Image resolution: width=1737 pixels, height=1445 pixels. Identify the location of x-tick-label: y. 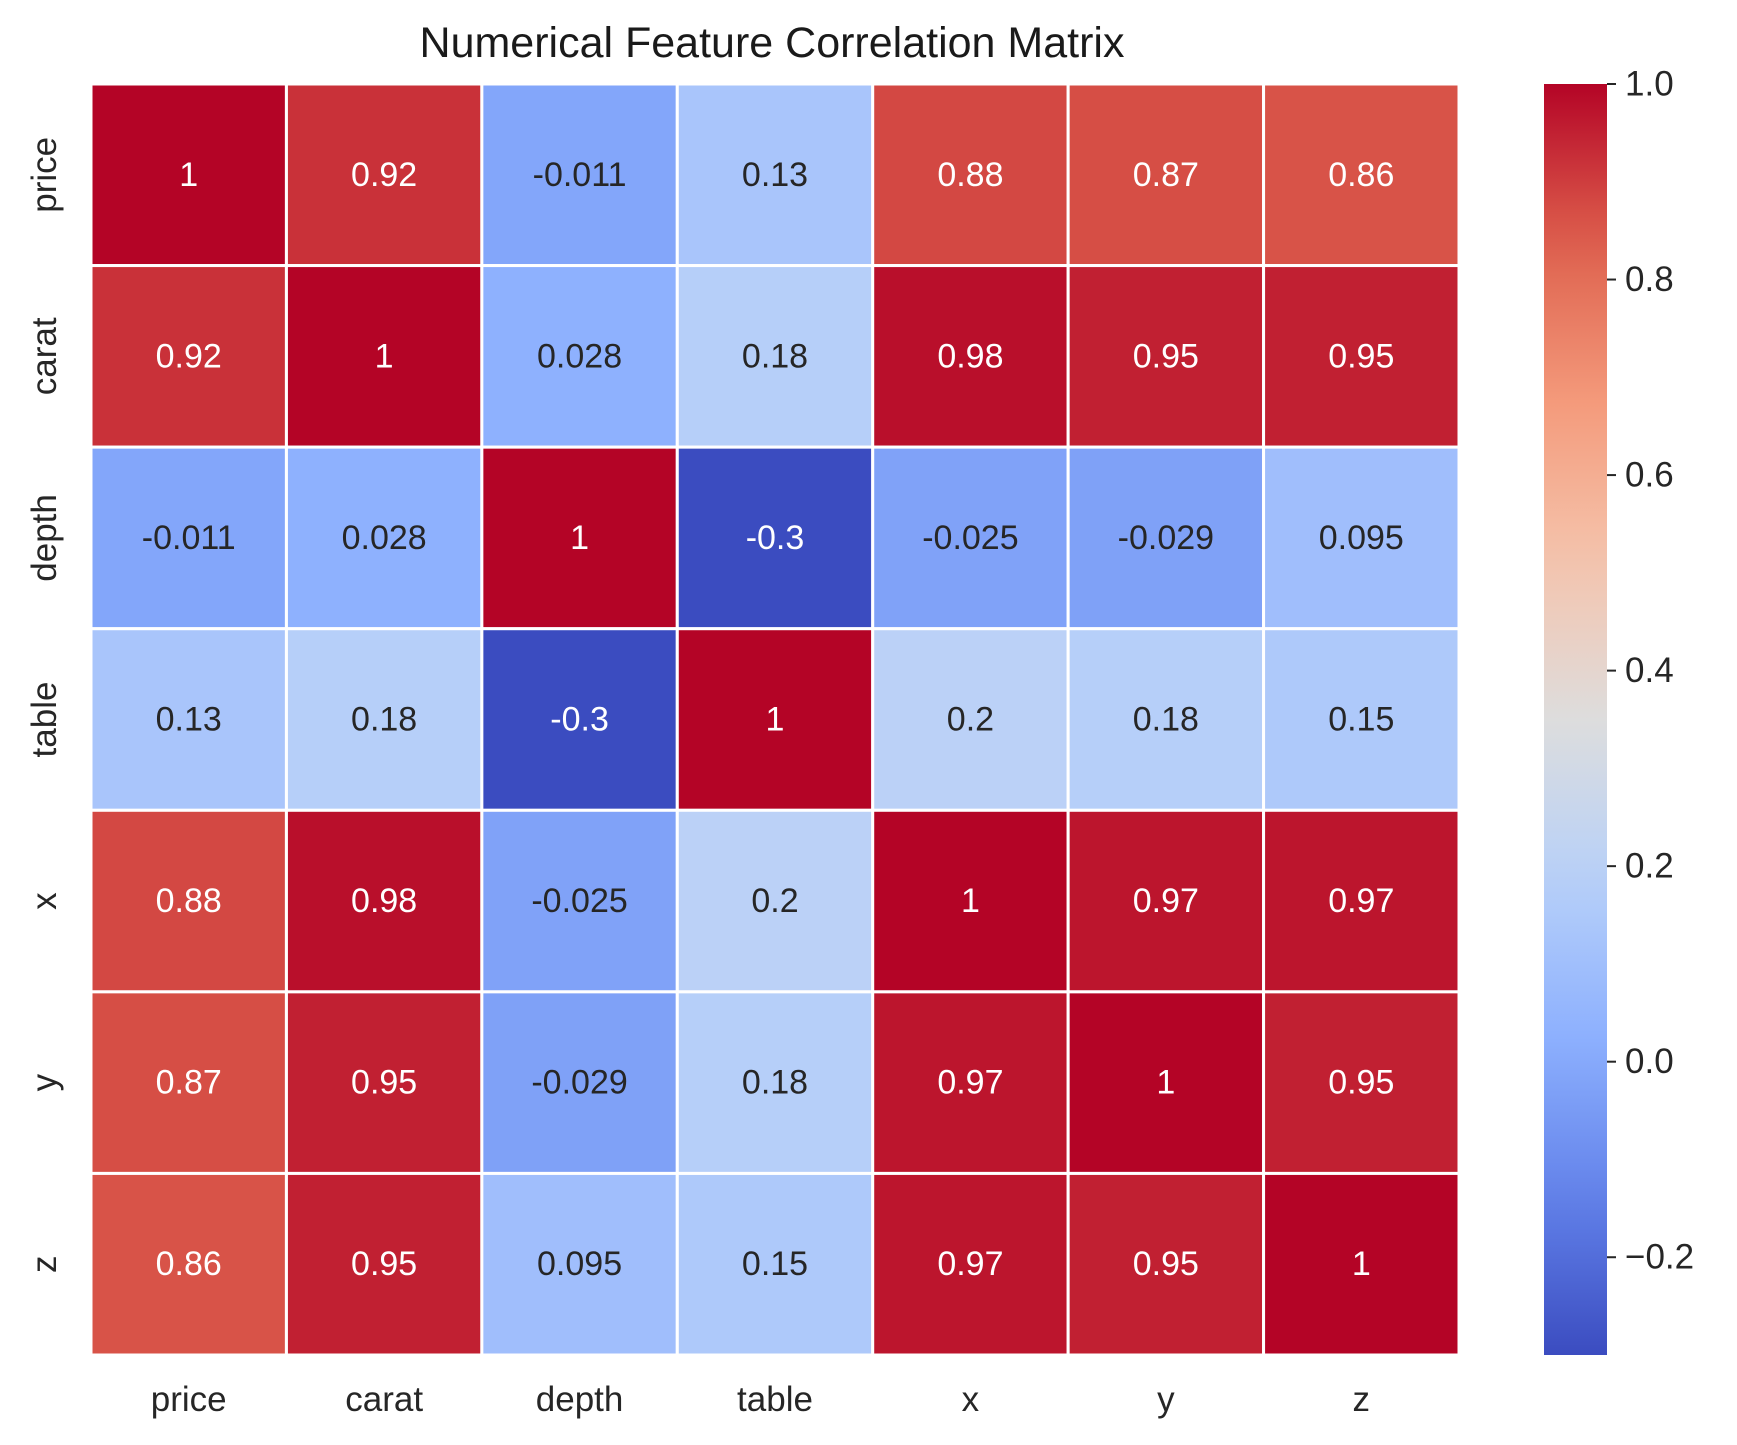
(1166, 1399).